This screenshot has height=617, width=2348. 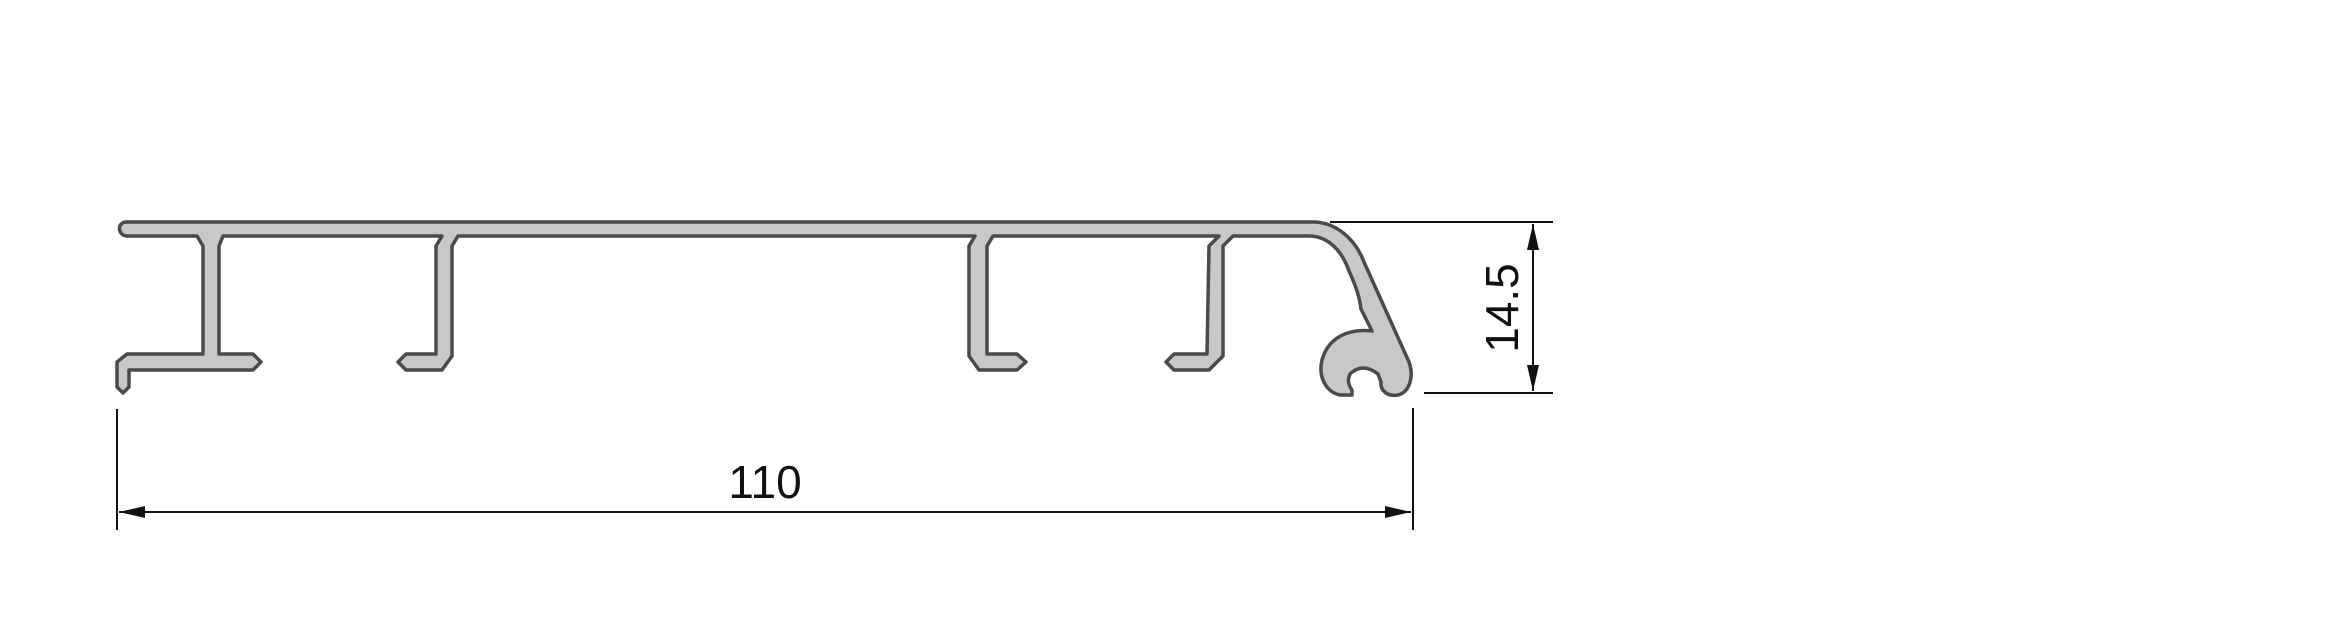 What do you see at coordinates (1441, 307) in the screenshot?
I see `height-dimension` at bounding box center [1441, 307].